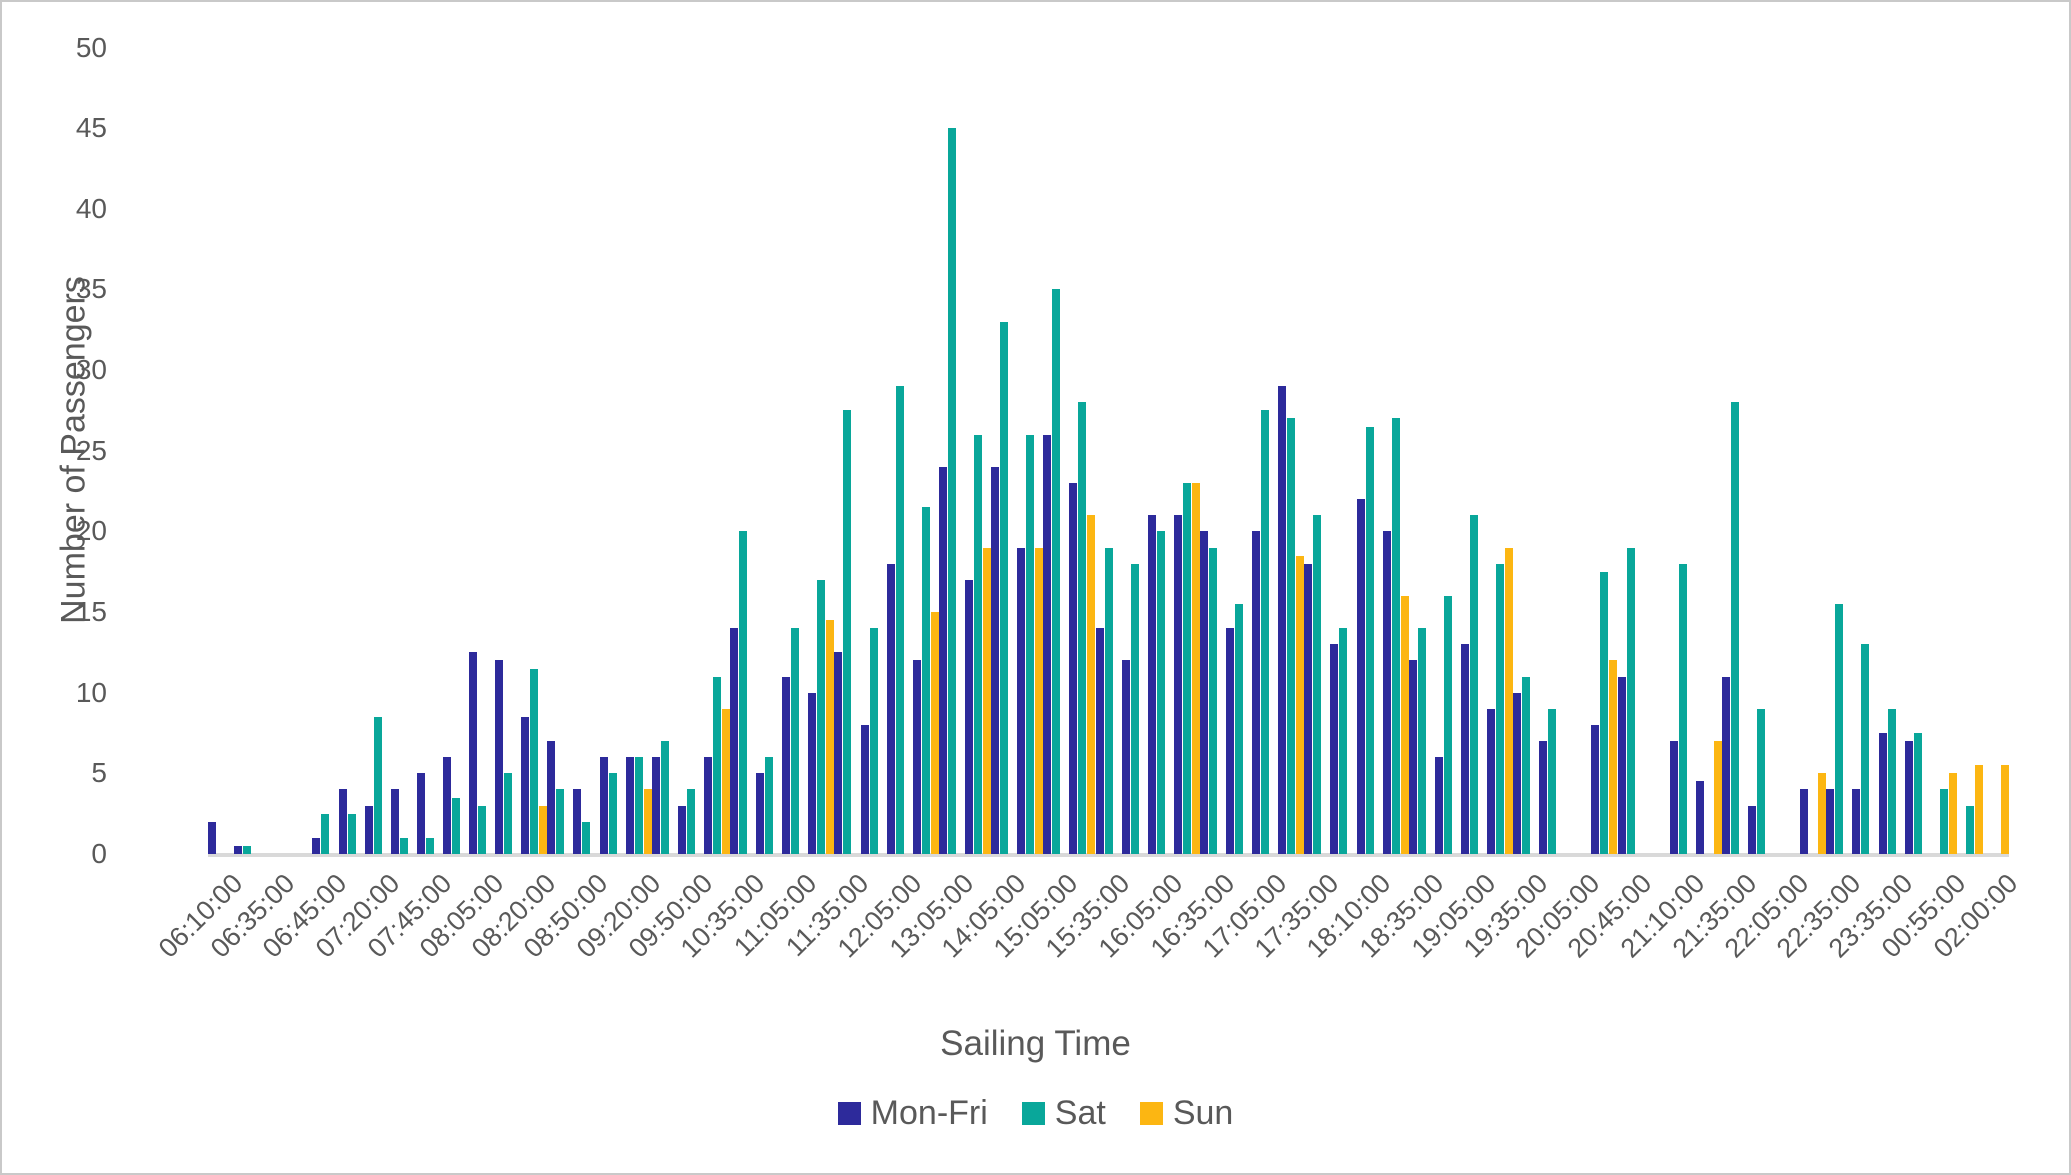 This screenshot has height=1175, width=2071. I want to click on y-tick-label: 0, so click(99, 853).